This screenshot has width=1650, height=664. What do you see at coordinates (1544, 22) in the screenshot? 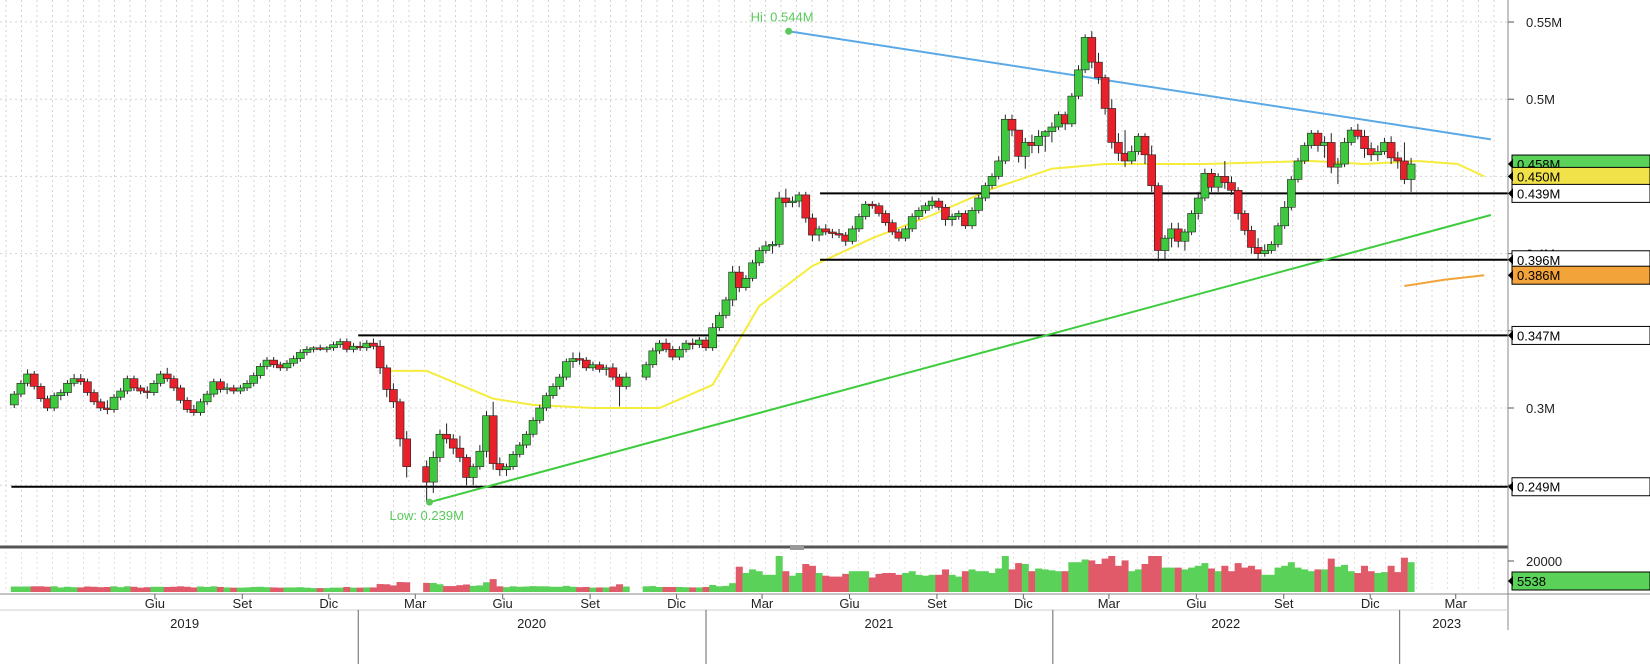
I see `y-tick-label: 0.55M` at bounding box center [1544, 22].